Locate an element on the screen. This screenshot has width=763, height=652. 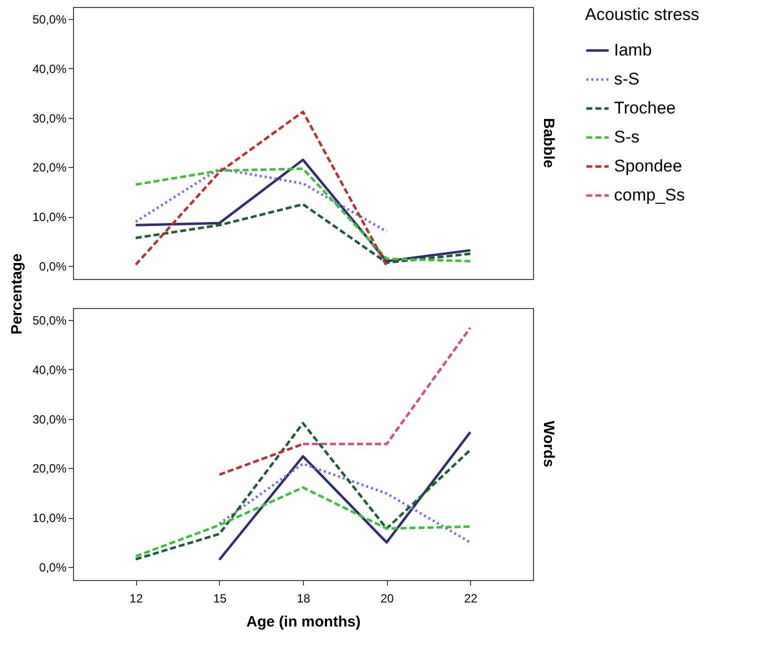
y-axis-title: Percentage is located at coordinates (17, 294).